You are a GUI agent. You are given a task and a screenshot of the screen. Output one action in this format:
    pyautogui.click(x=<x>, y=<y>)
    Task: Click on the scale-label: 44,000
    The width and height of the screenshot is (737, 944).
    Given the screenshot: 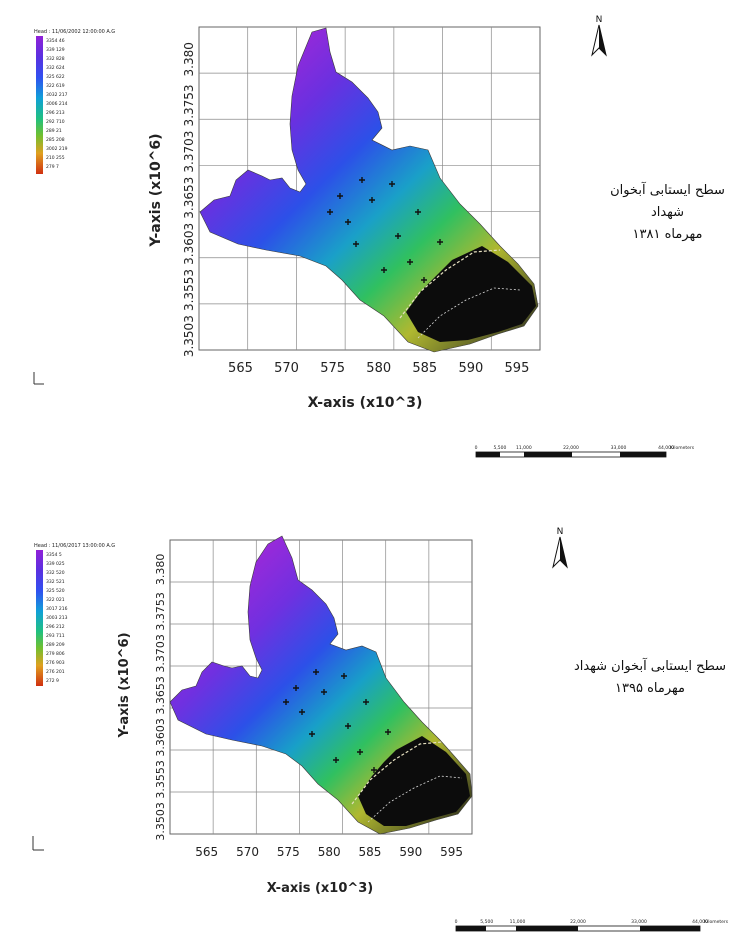 What is the action you would take?
    pyautogui.click(x=666, y=448)
    